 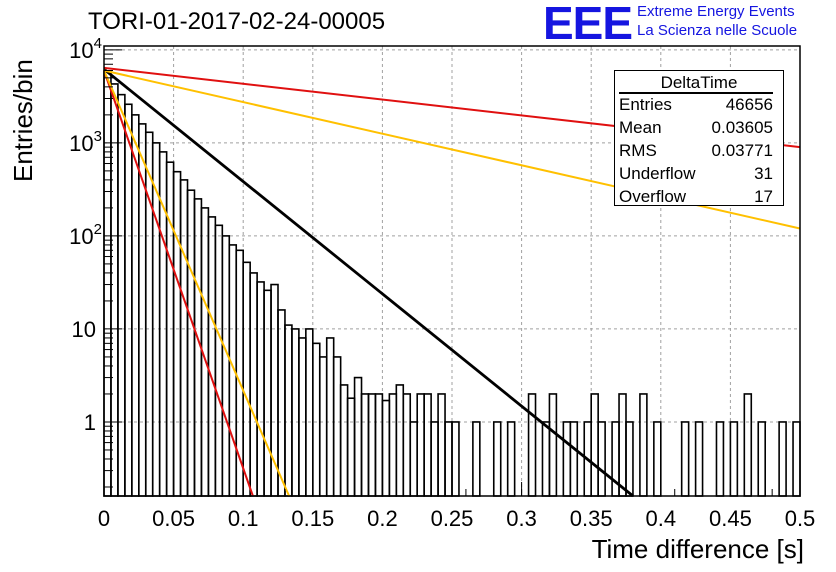 I want to click on stats-row: Mean 0.03605, so click(x=696, y=129).